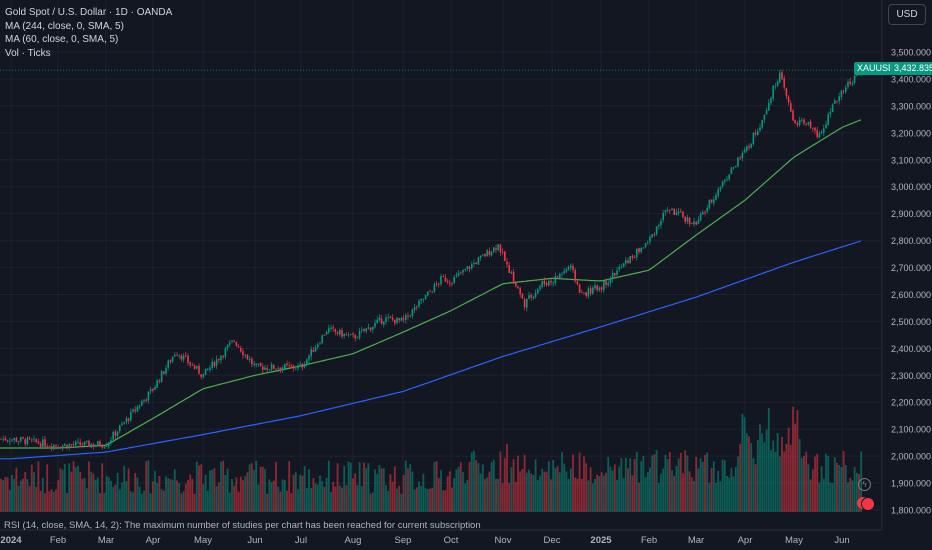 The width and height of the screenshot is (932, 550). What do you see at coordinates (89, 12) in the screenshot?
I see `legend-title: Gold Spot / U.S. Dollar · 1D · OANDA` at bounding box center [89, 12].